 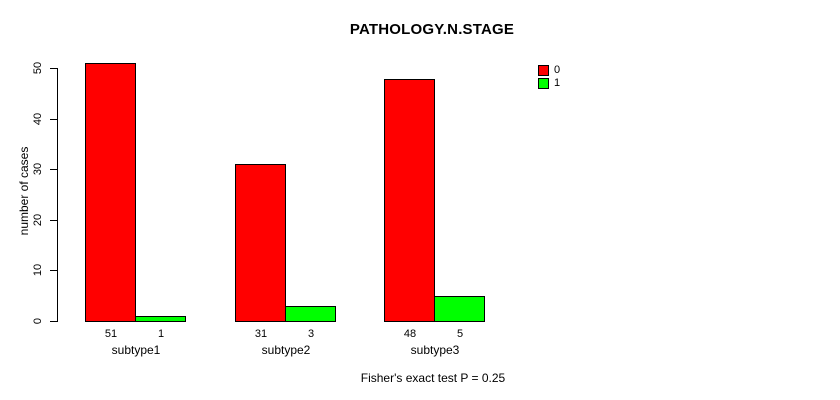 What do you see at coordinates (261, 334) in the screenshot?
I see `bar-count-label: 31` at bounding box center [261, 334].